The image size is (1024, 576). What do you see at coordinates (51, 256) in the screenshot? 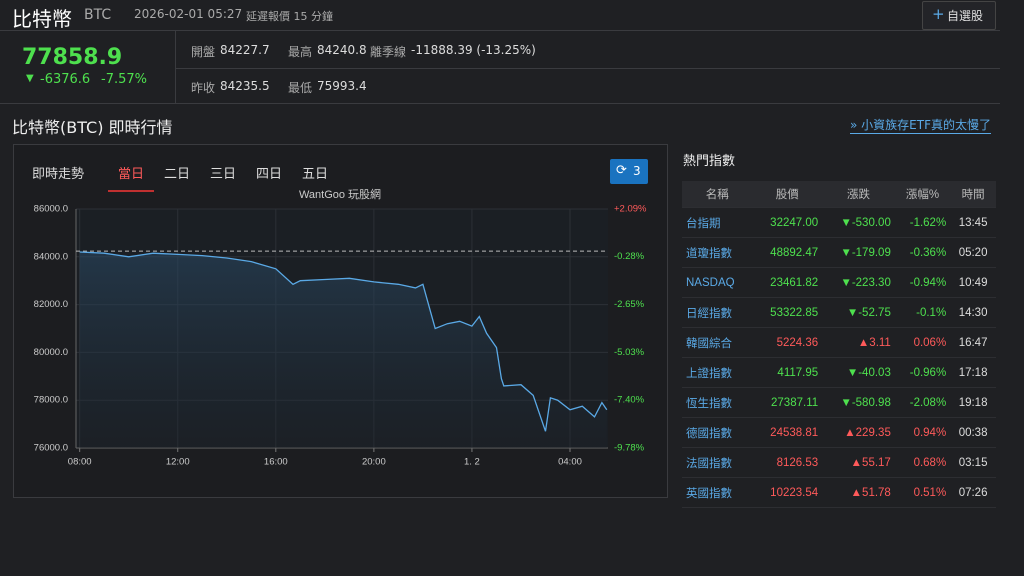
I see `y-tick-label: 84000.0` at bounding box center [51, 256].